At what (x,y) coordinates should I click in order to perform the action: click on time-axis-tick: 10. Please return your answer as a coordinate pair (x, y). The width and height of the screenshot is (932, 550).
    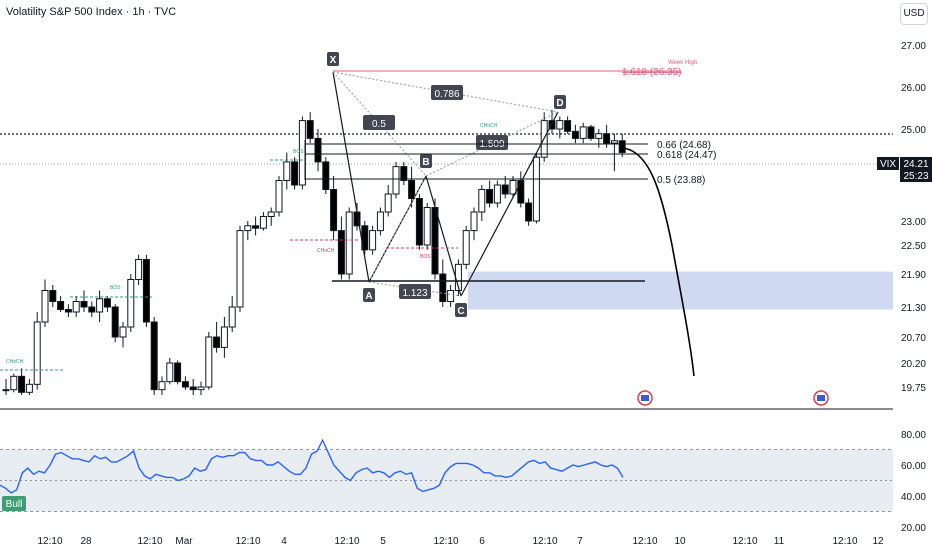
    Looking at the image, I should click on (680, 541).